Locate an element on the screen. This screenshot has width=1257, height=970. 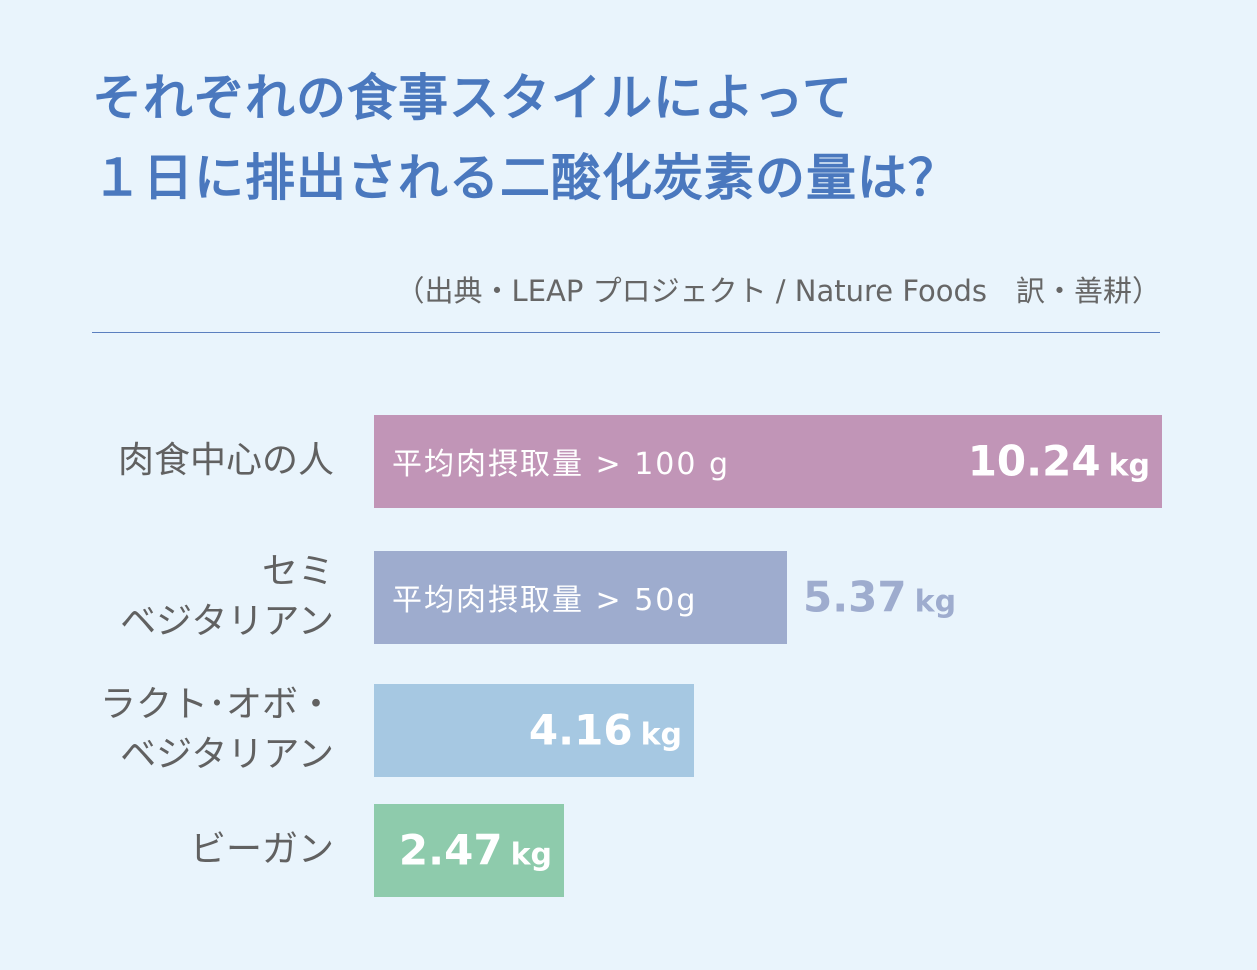
bar: 平均肉摂取量 > 100 g 10.24 kg is located at coordinates (768, 461).